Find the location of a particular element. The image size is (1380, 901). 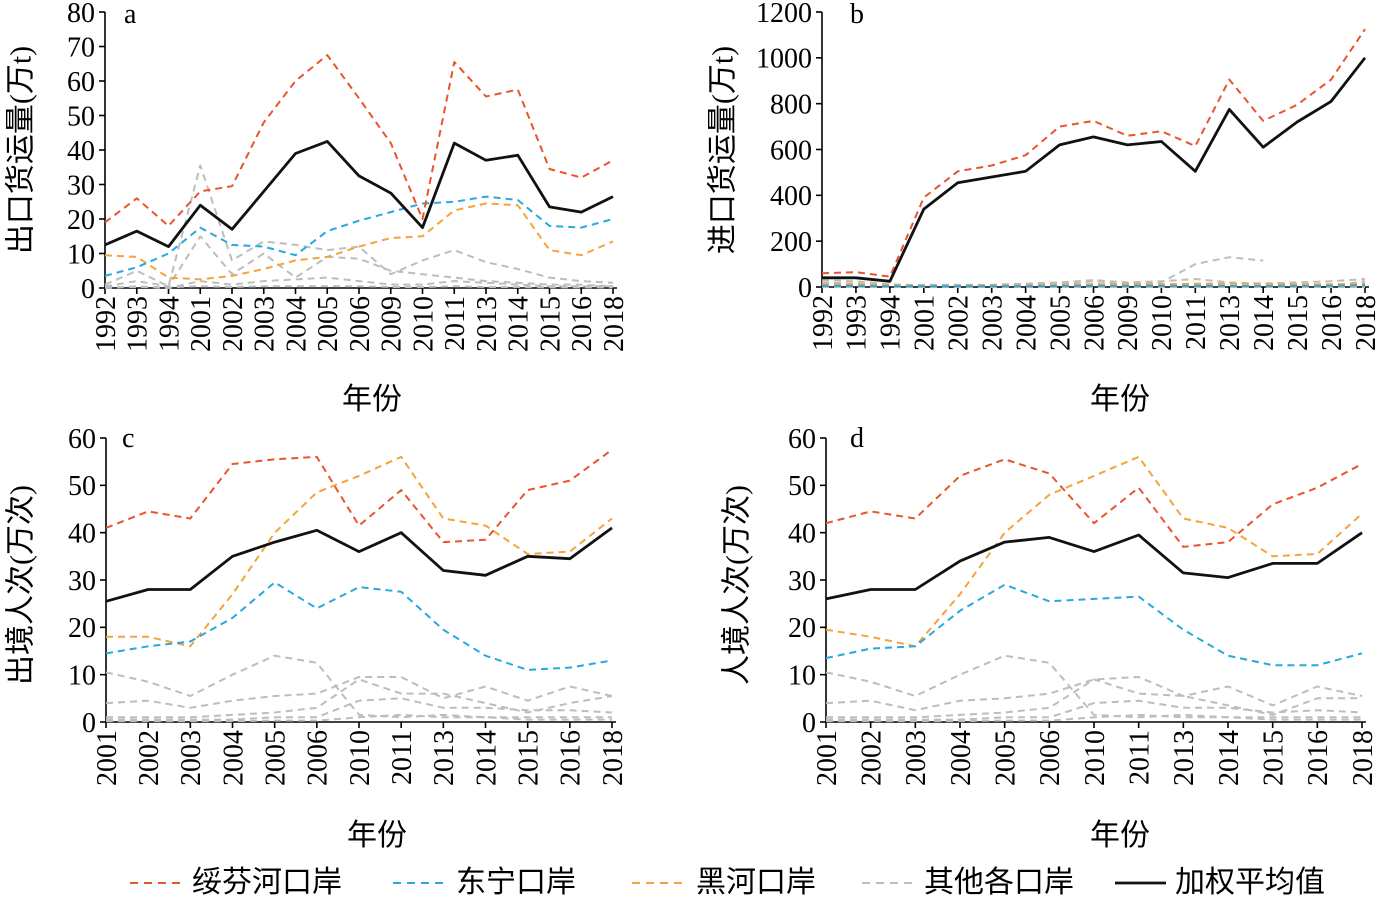

panel-b-x-tick-label: 1994 is located at coordinates (891, 323).